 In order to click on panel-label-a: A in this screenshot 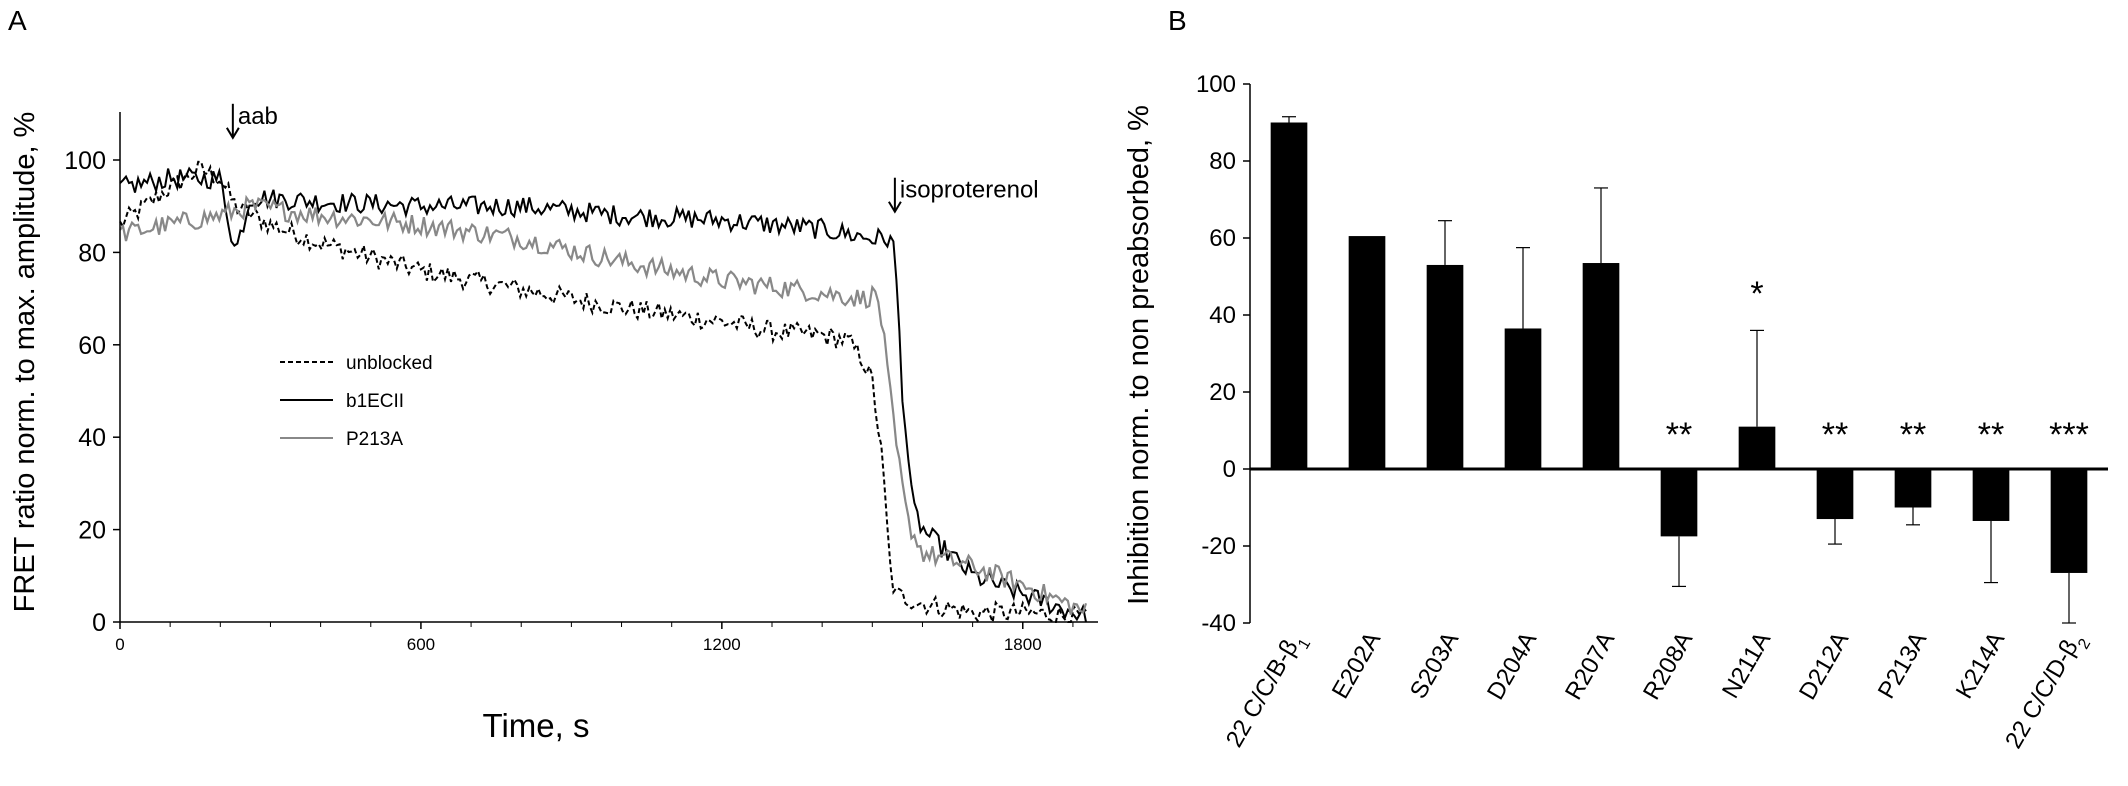, I will do `click(17, 20)`.